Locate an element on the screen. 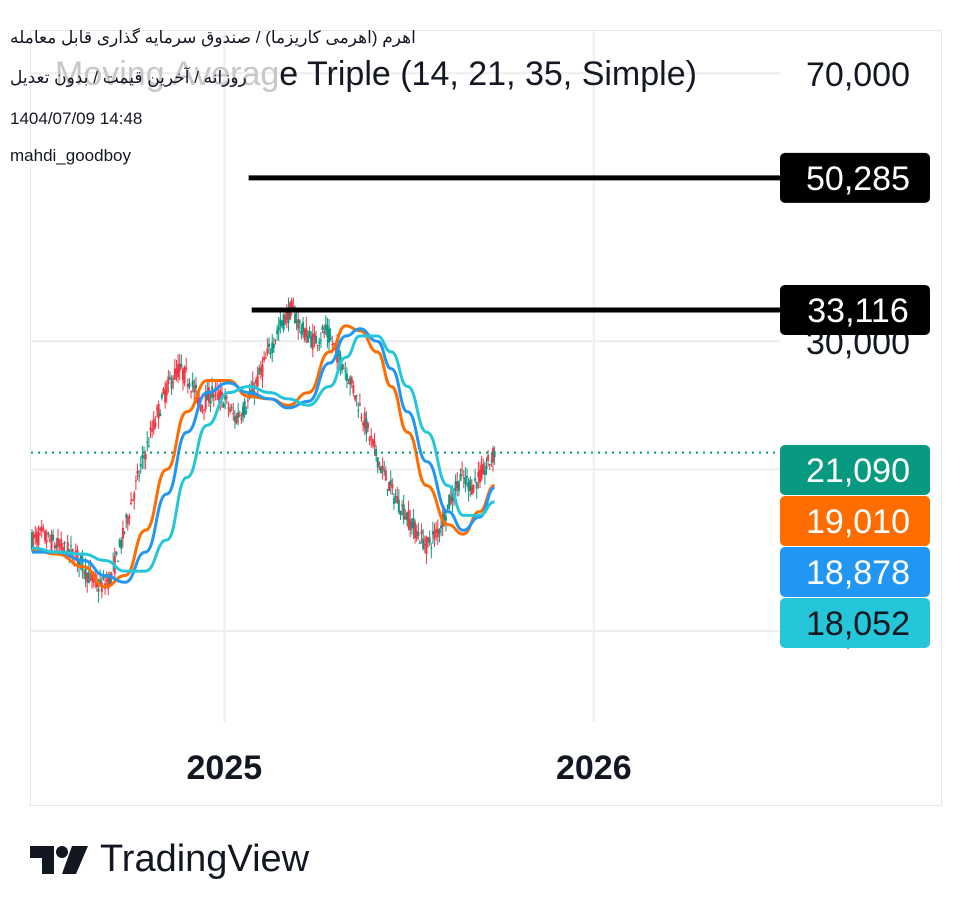 The width and height of the screenshot is (972, 912). y-tick-label: 70,000 is located at coordinates (858, 75).